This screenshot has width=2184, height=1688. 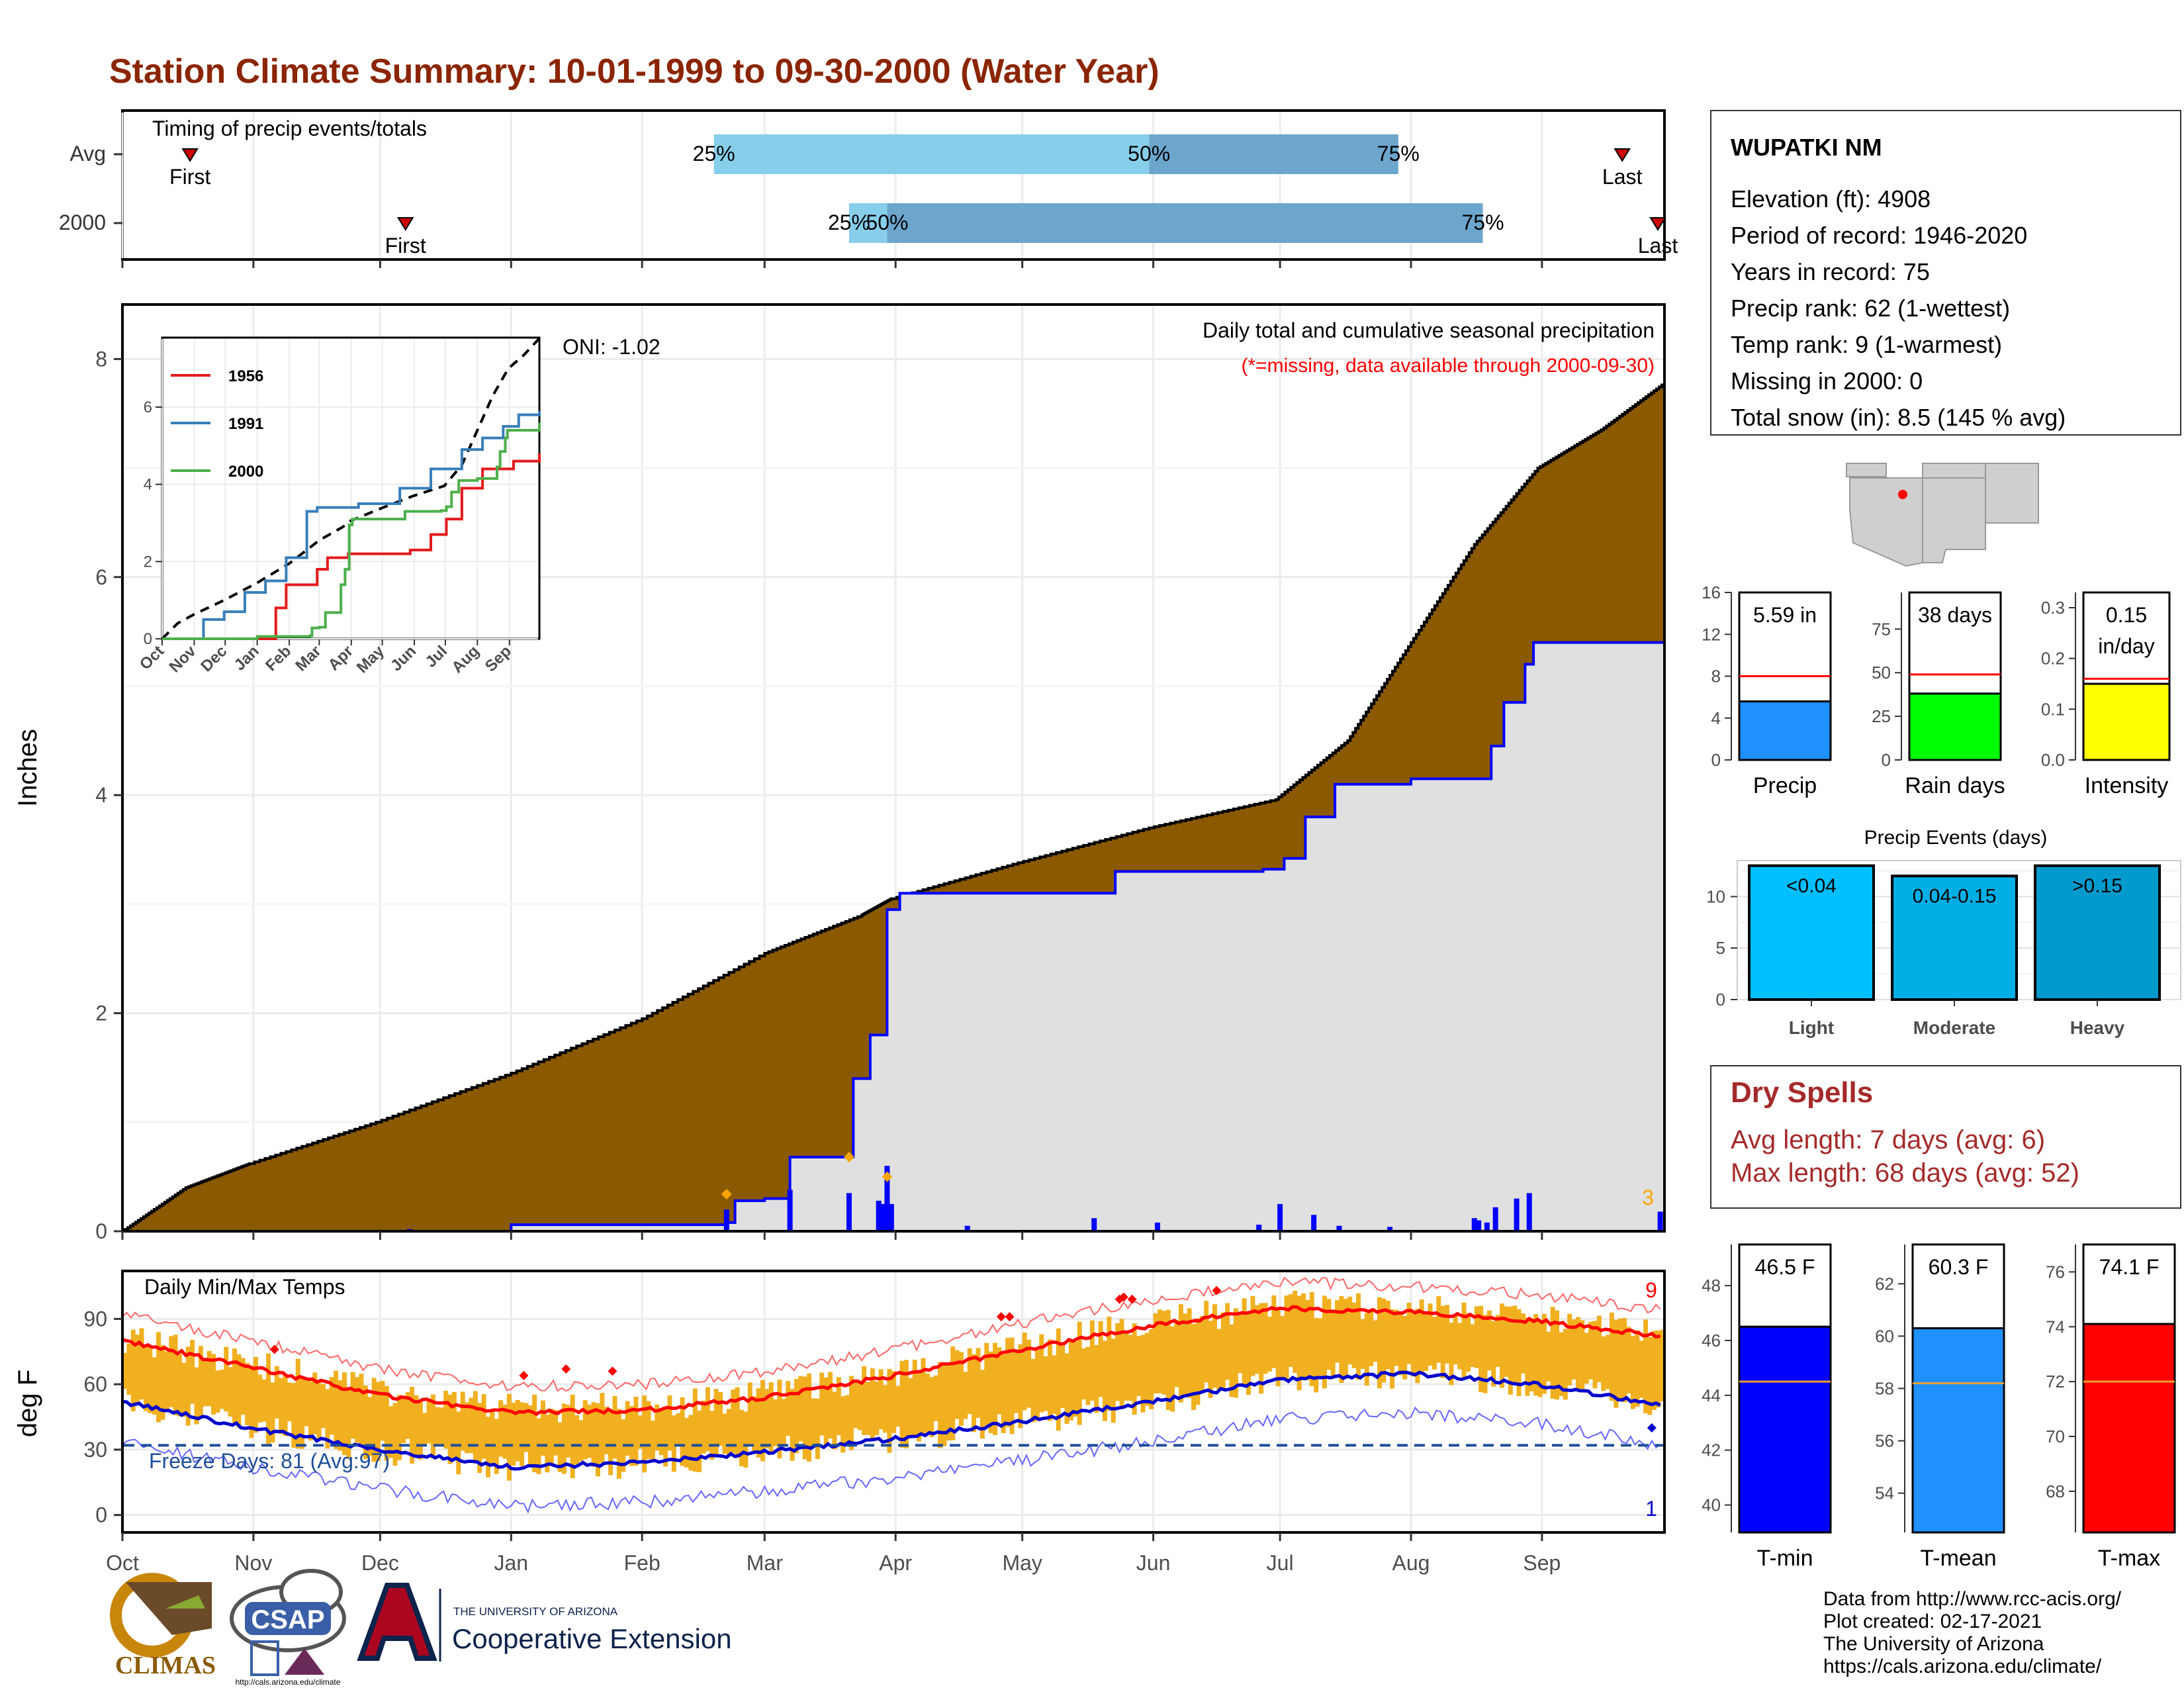 What do you see at coordinates (1871, 308) in the screenshot?
I see `station-detail-line: Precip rank: 62 (1-wettest)` at bounding box center [1871, 308].